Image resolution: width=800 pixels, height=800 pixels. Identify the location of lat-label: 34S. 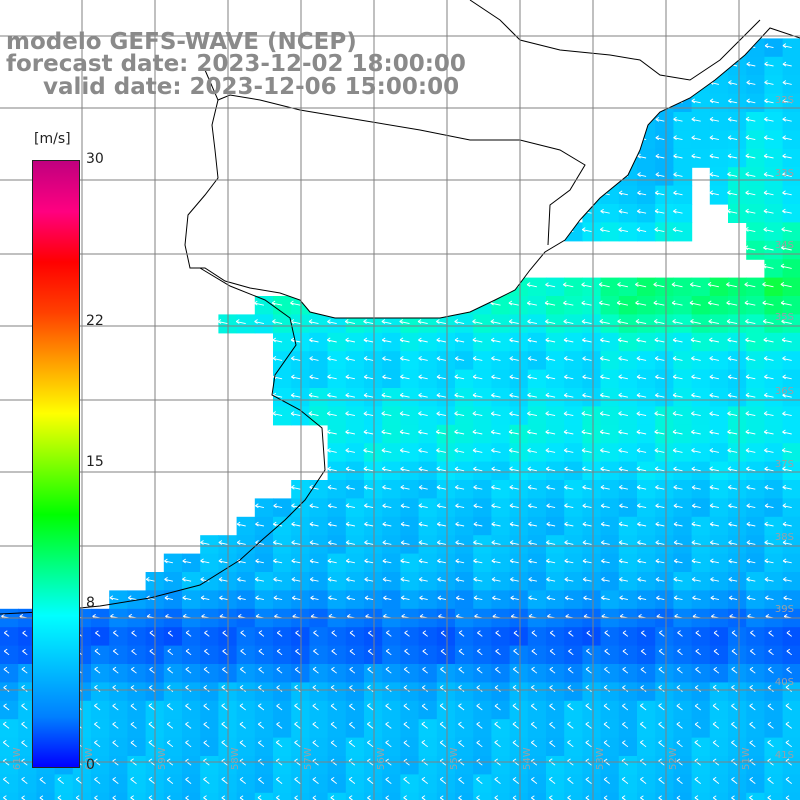
(784, 245).